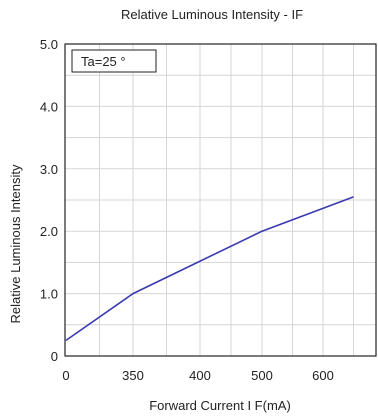  What do you see at coordinates (49, 231) in the screenshot?
I see `y-tick-label: 2.0` at bounding box center [49, 231].